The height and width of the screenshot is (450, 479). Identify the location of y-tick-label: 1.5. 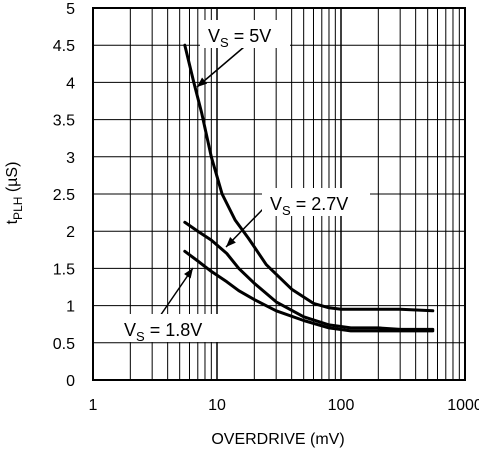
(64, 269).